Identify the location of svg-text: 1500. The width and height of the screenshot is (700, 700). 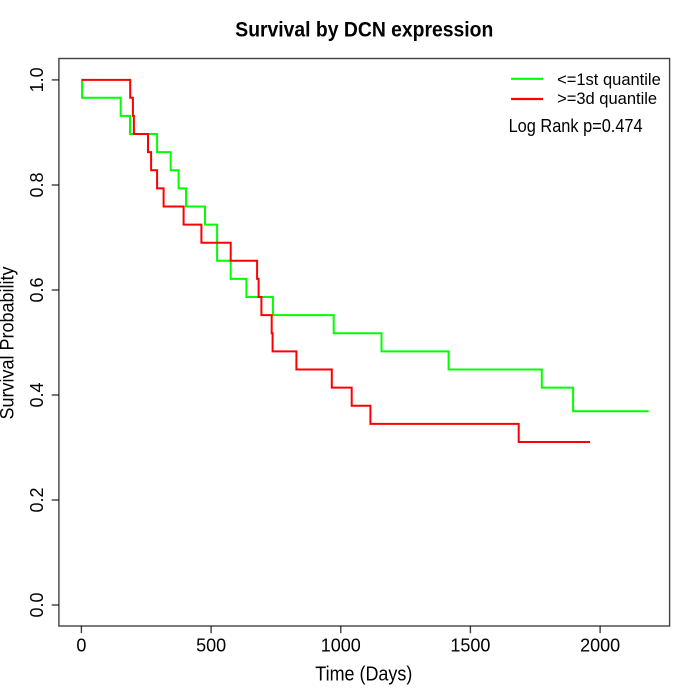
(470, 646).